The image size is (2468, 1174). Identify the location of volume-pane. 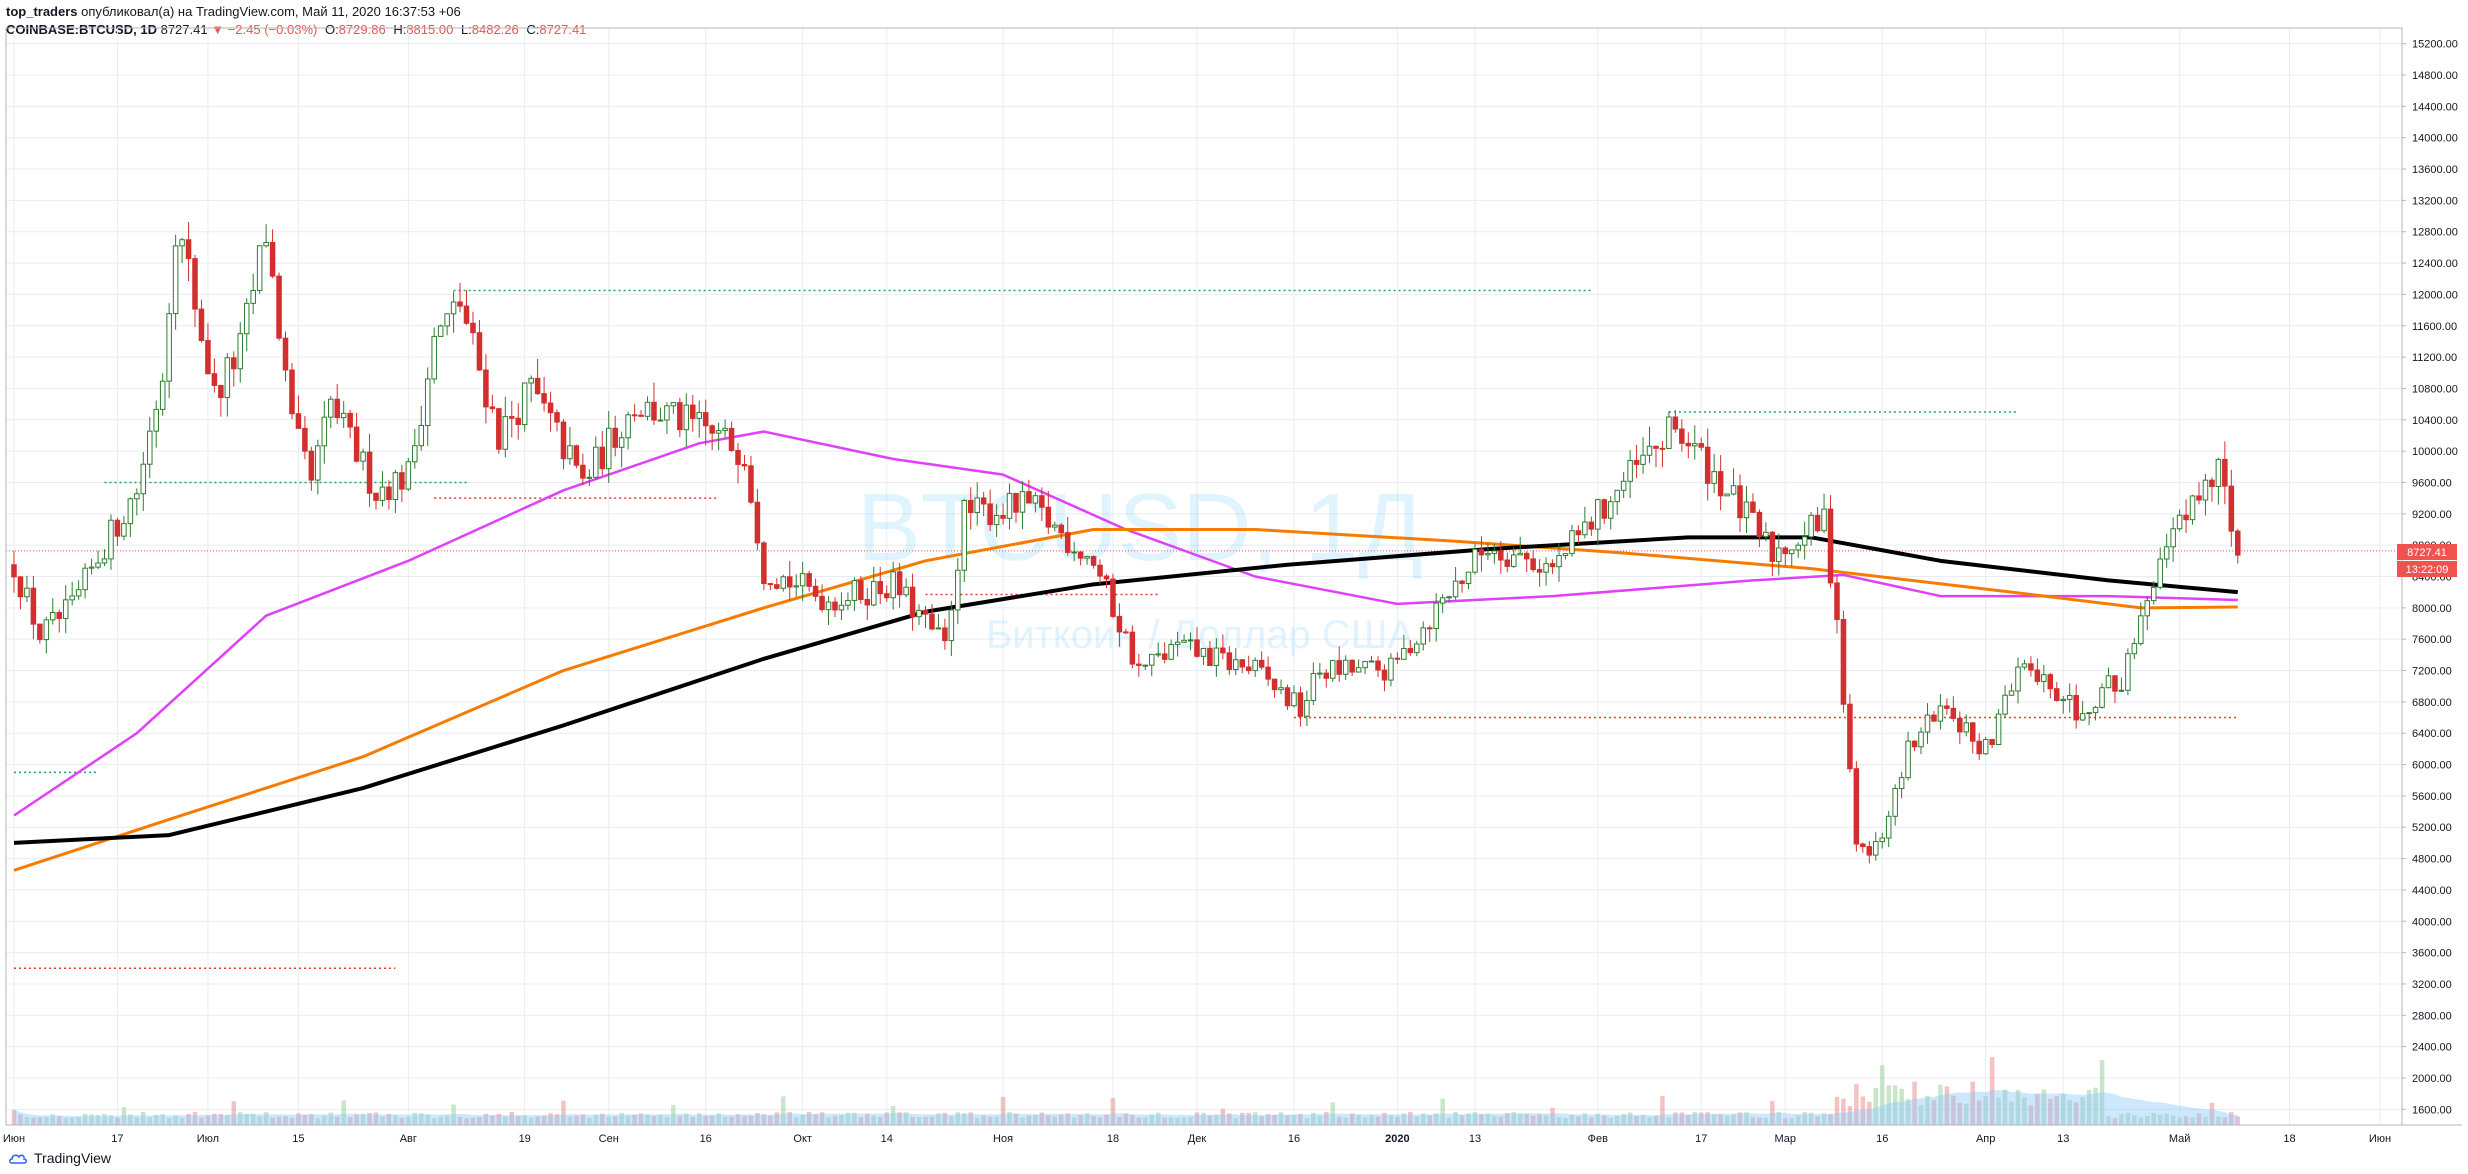
(1126, 1091).